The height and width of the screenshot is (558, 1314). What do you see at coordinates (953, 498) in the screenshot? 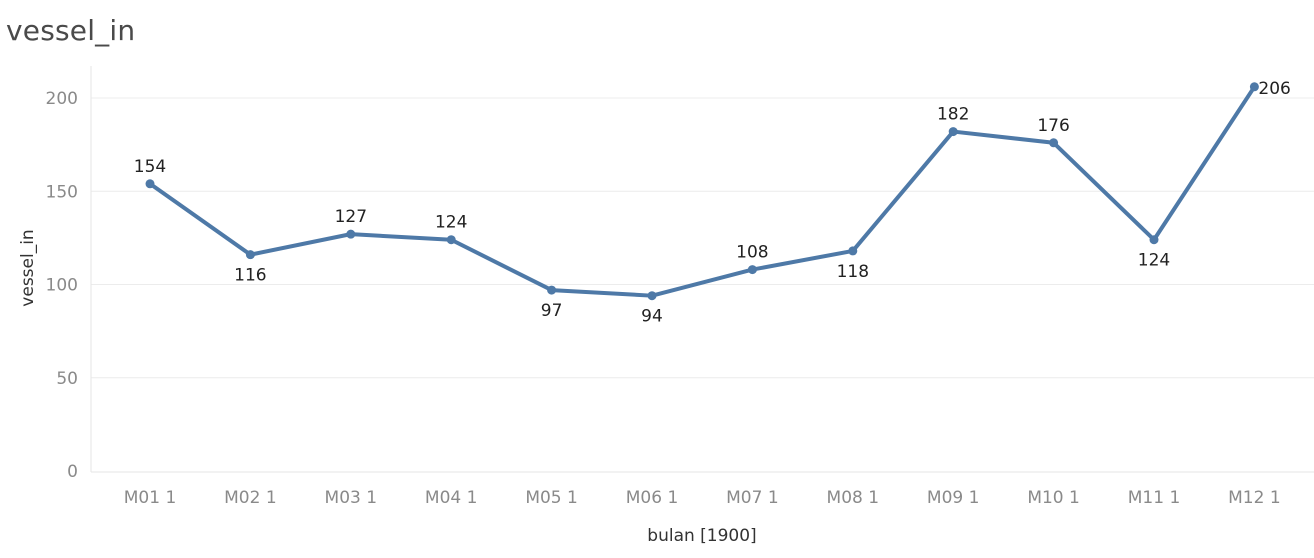
I see `x-tick-label: M09 1` at bounding box center [953, 498].